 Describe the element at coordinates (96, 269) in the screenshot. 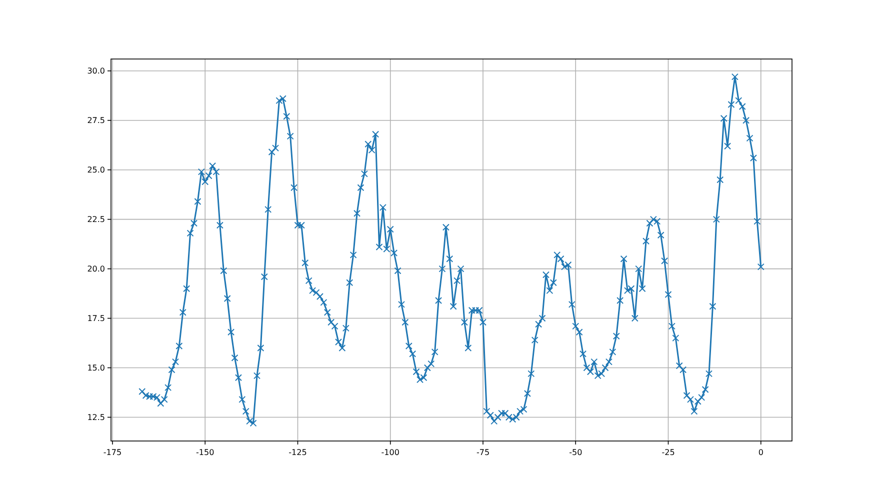

I see `y-tick-label: 20.0` at that location.